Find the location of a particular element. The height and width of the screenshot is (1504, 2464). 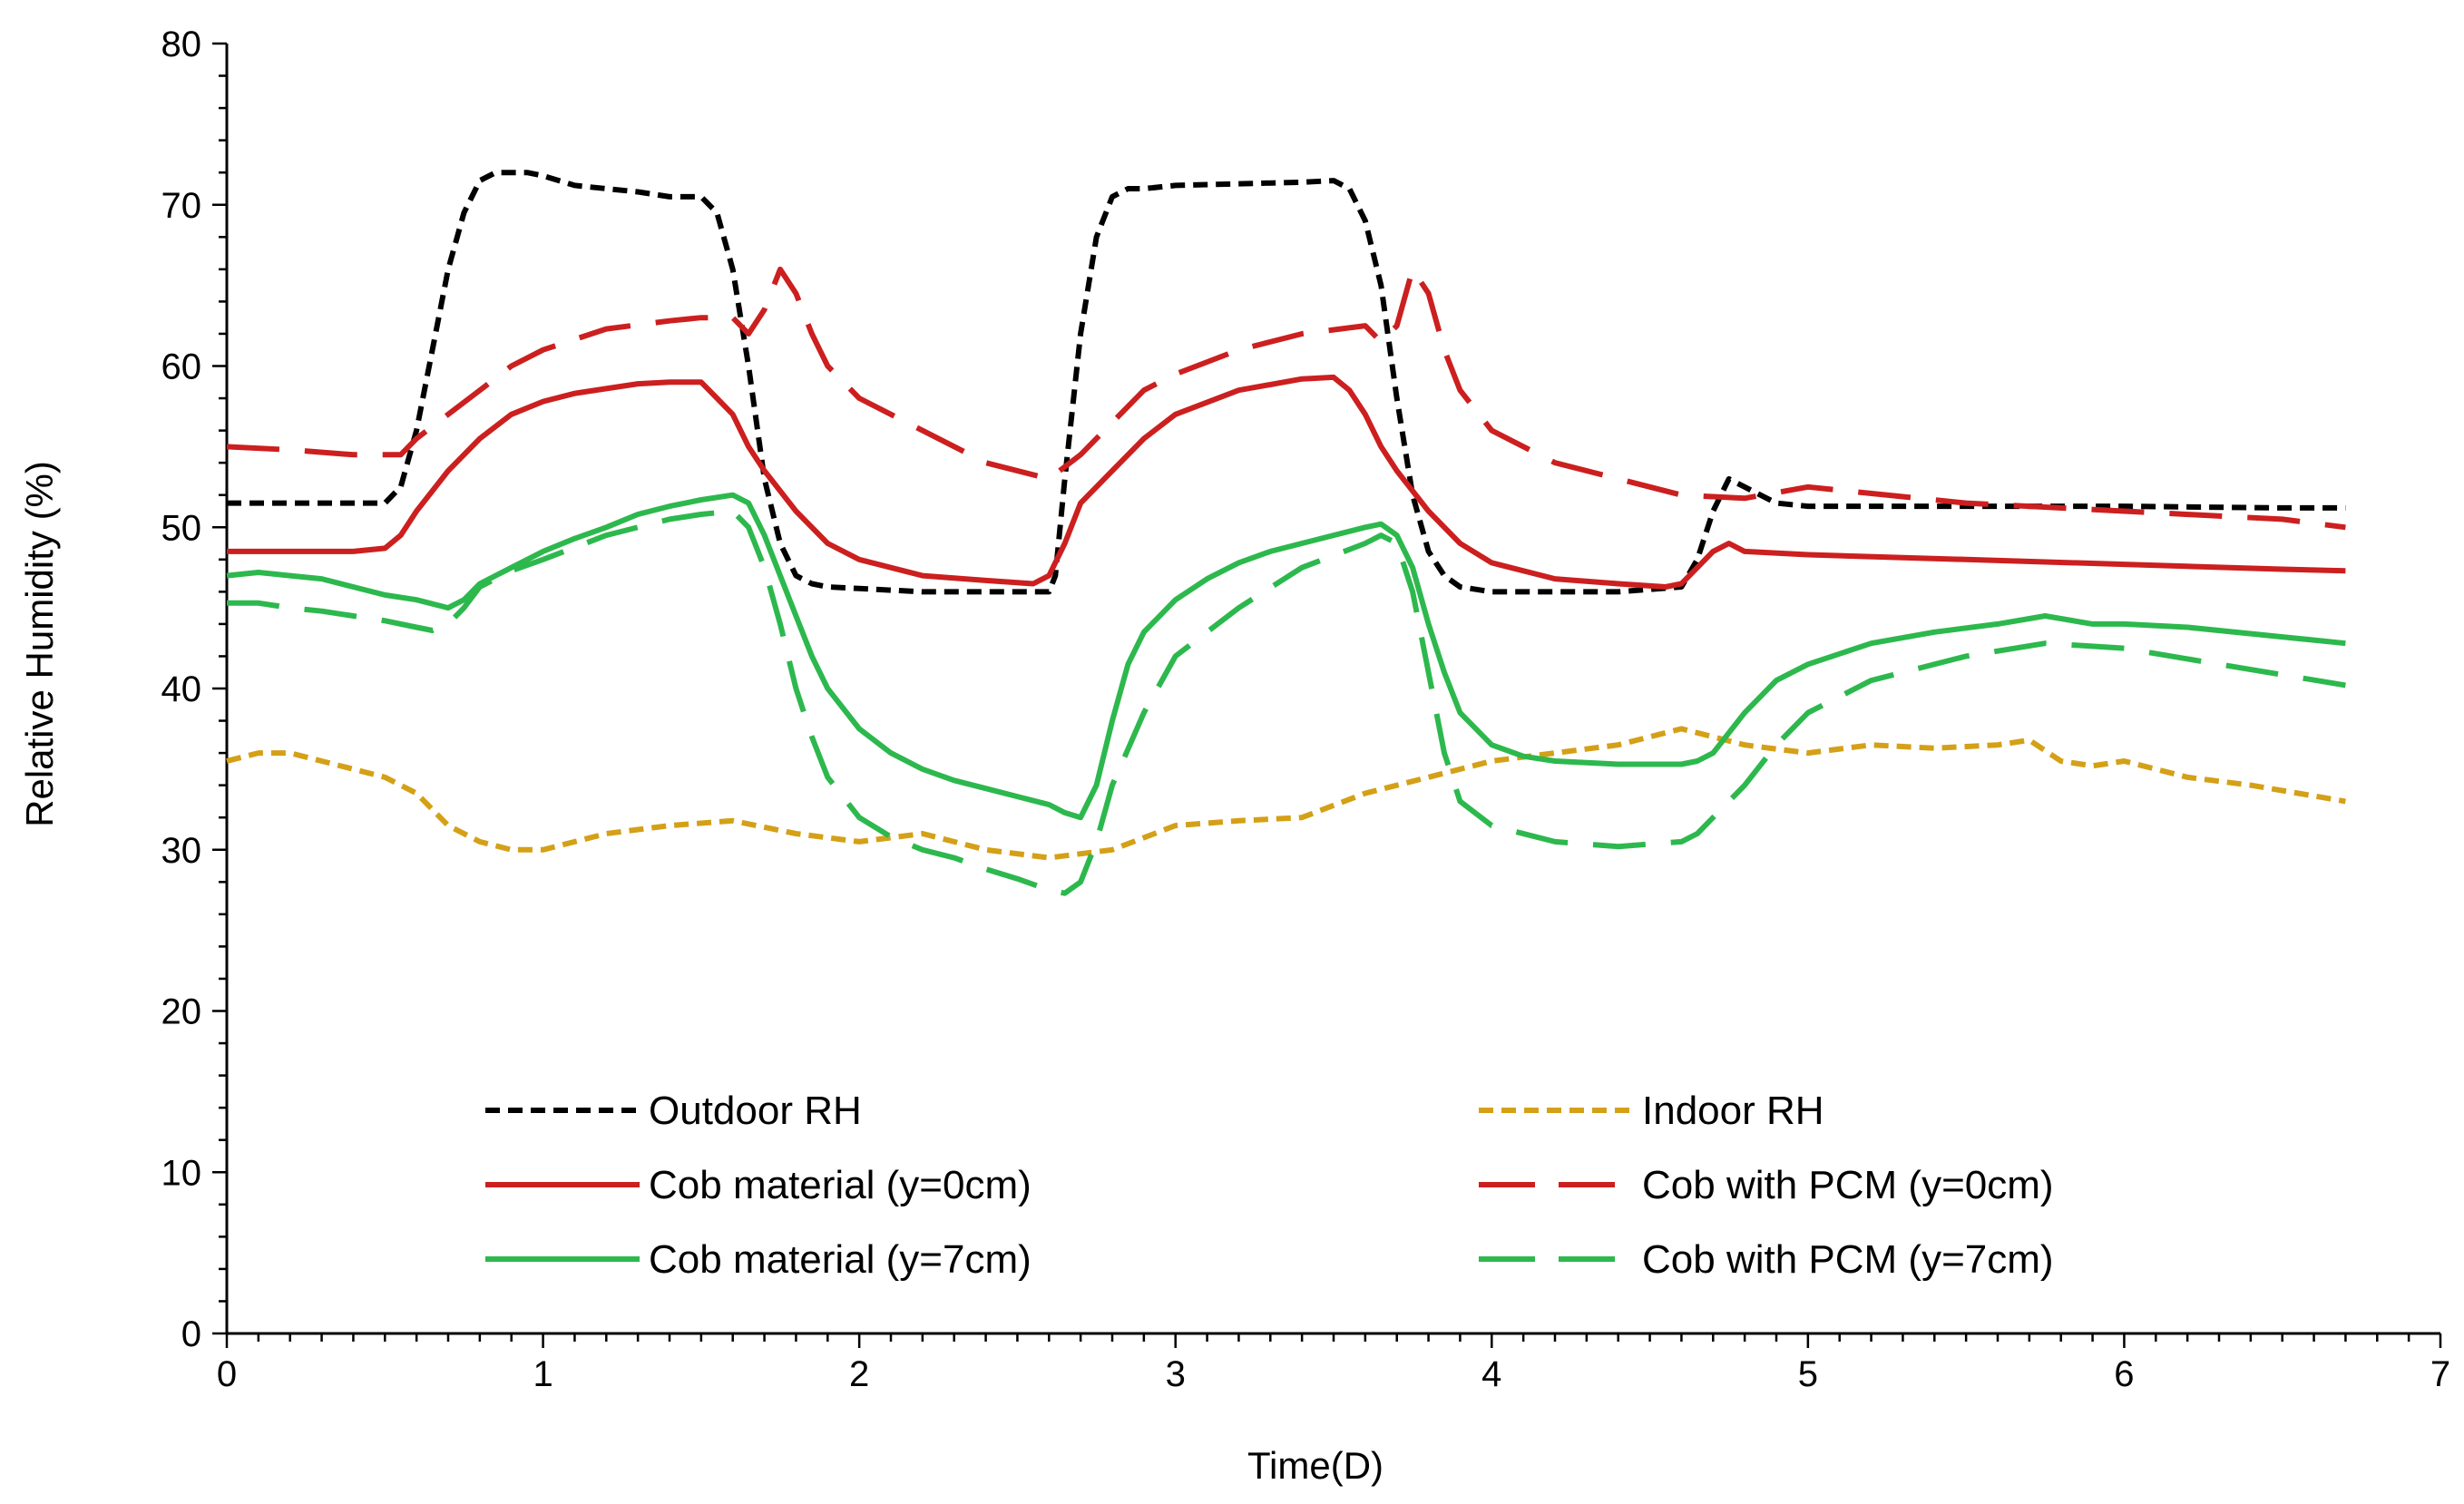

legend-label: Cob material (y=0cm) is located at coordinates (840, 1185).